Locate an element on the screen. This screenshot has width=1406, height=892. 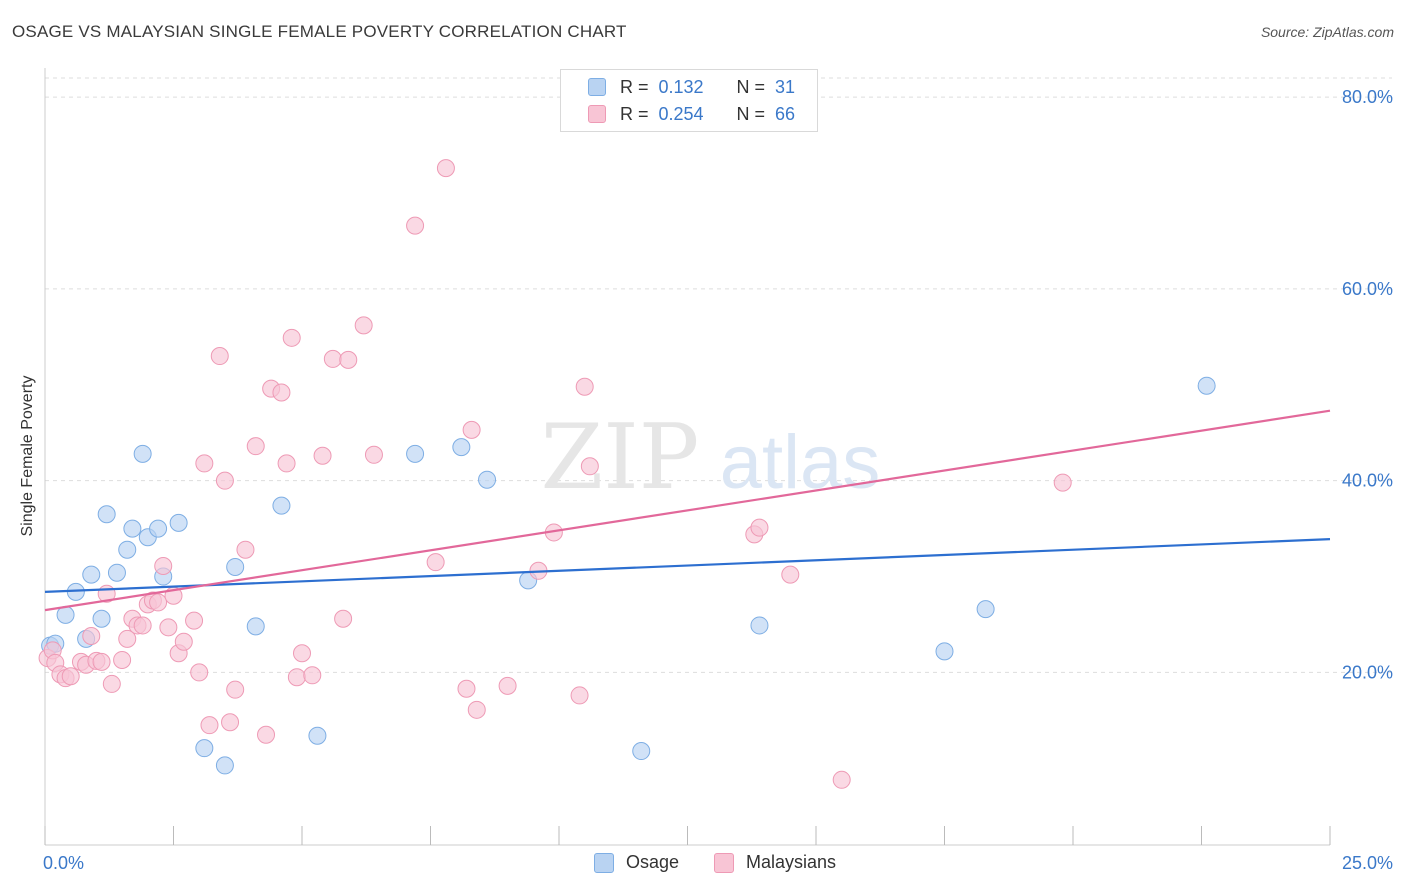
osage-label: Osage is located at coordinates (653, 862).